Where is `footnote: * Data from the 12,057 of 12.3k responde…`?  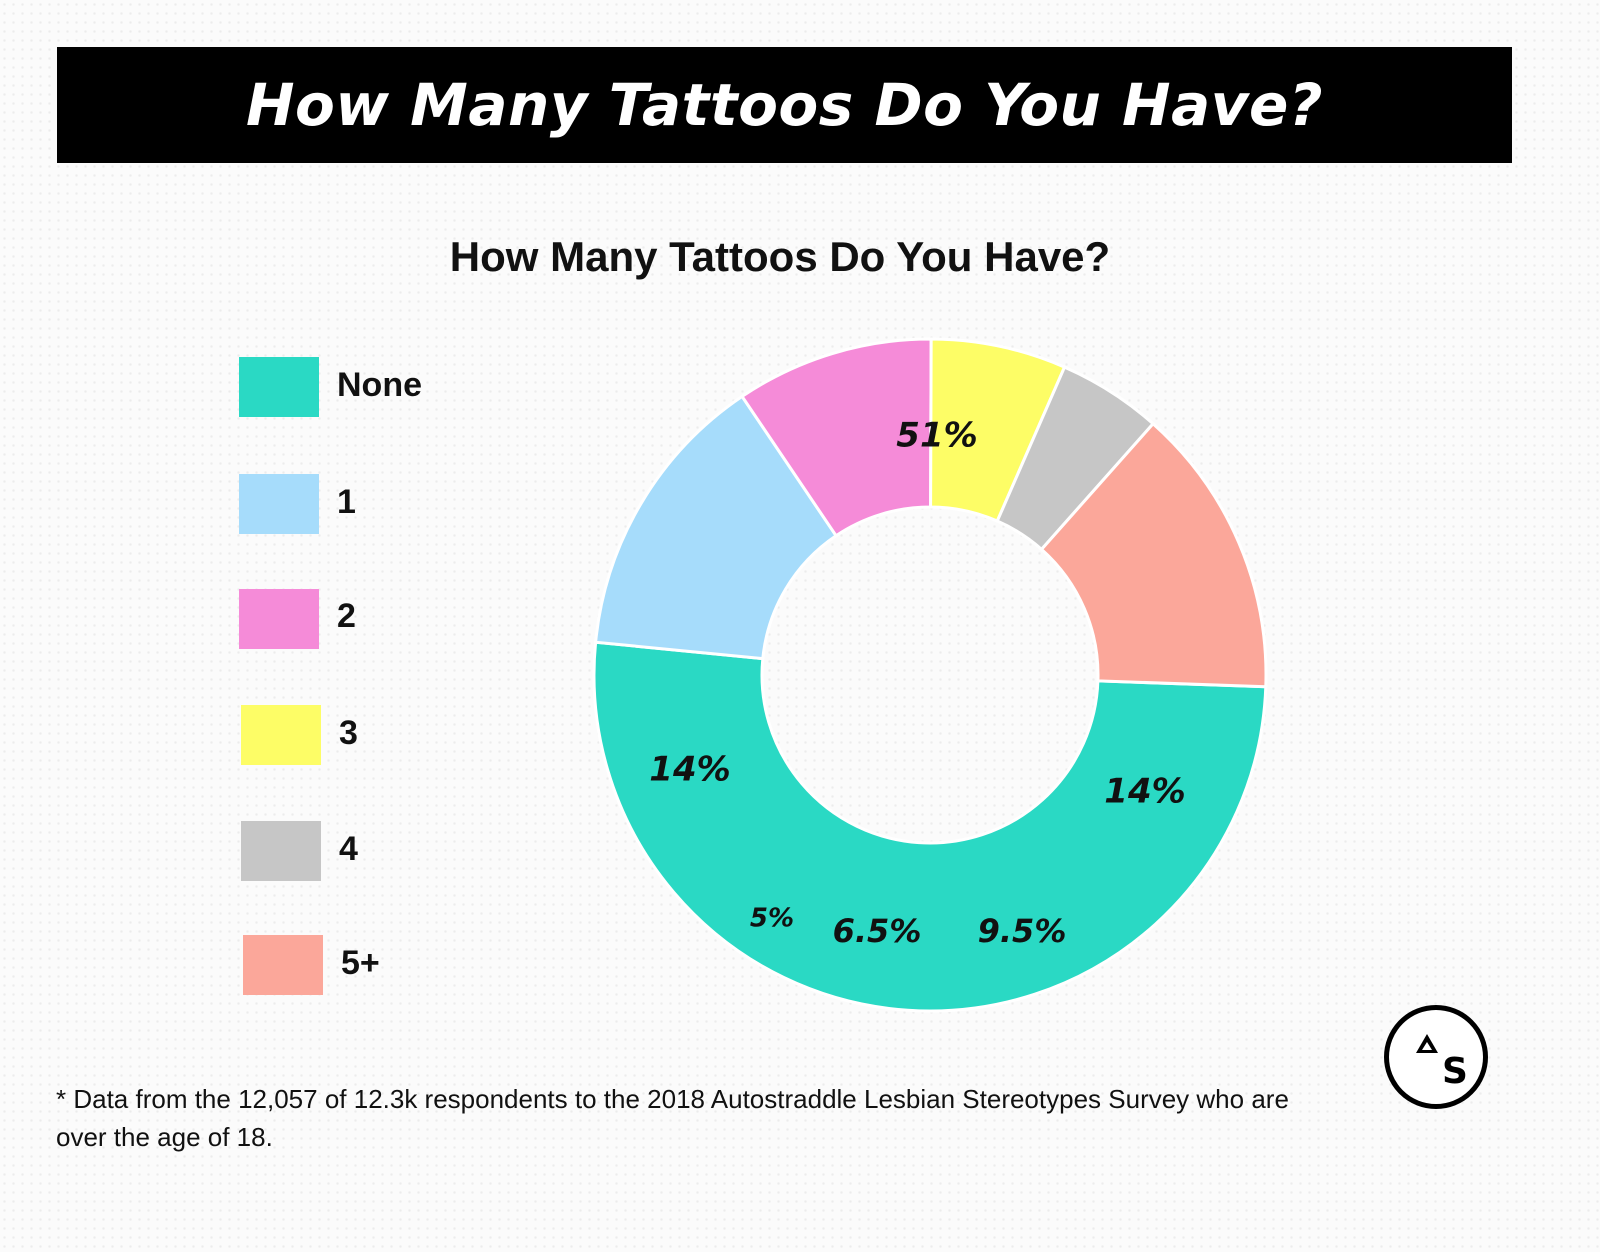
footnote: * Data from the 12,057 of 12.3k responde… is located at coordinates (672, 1118).